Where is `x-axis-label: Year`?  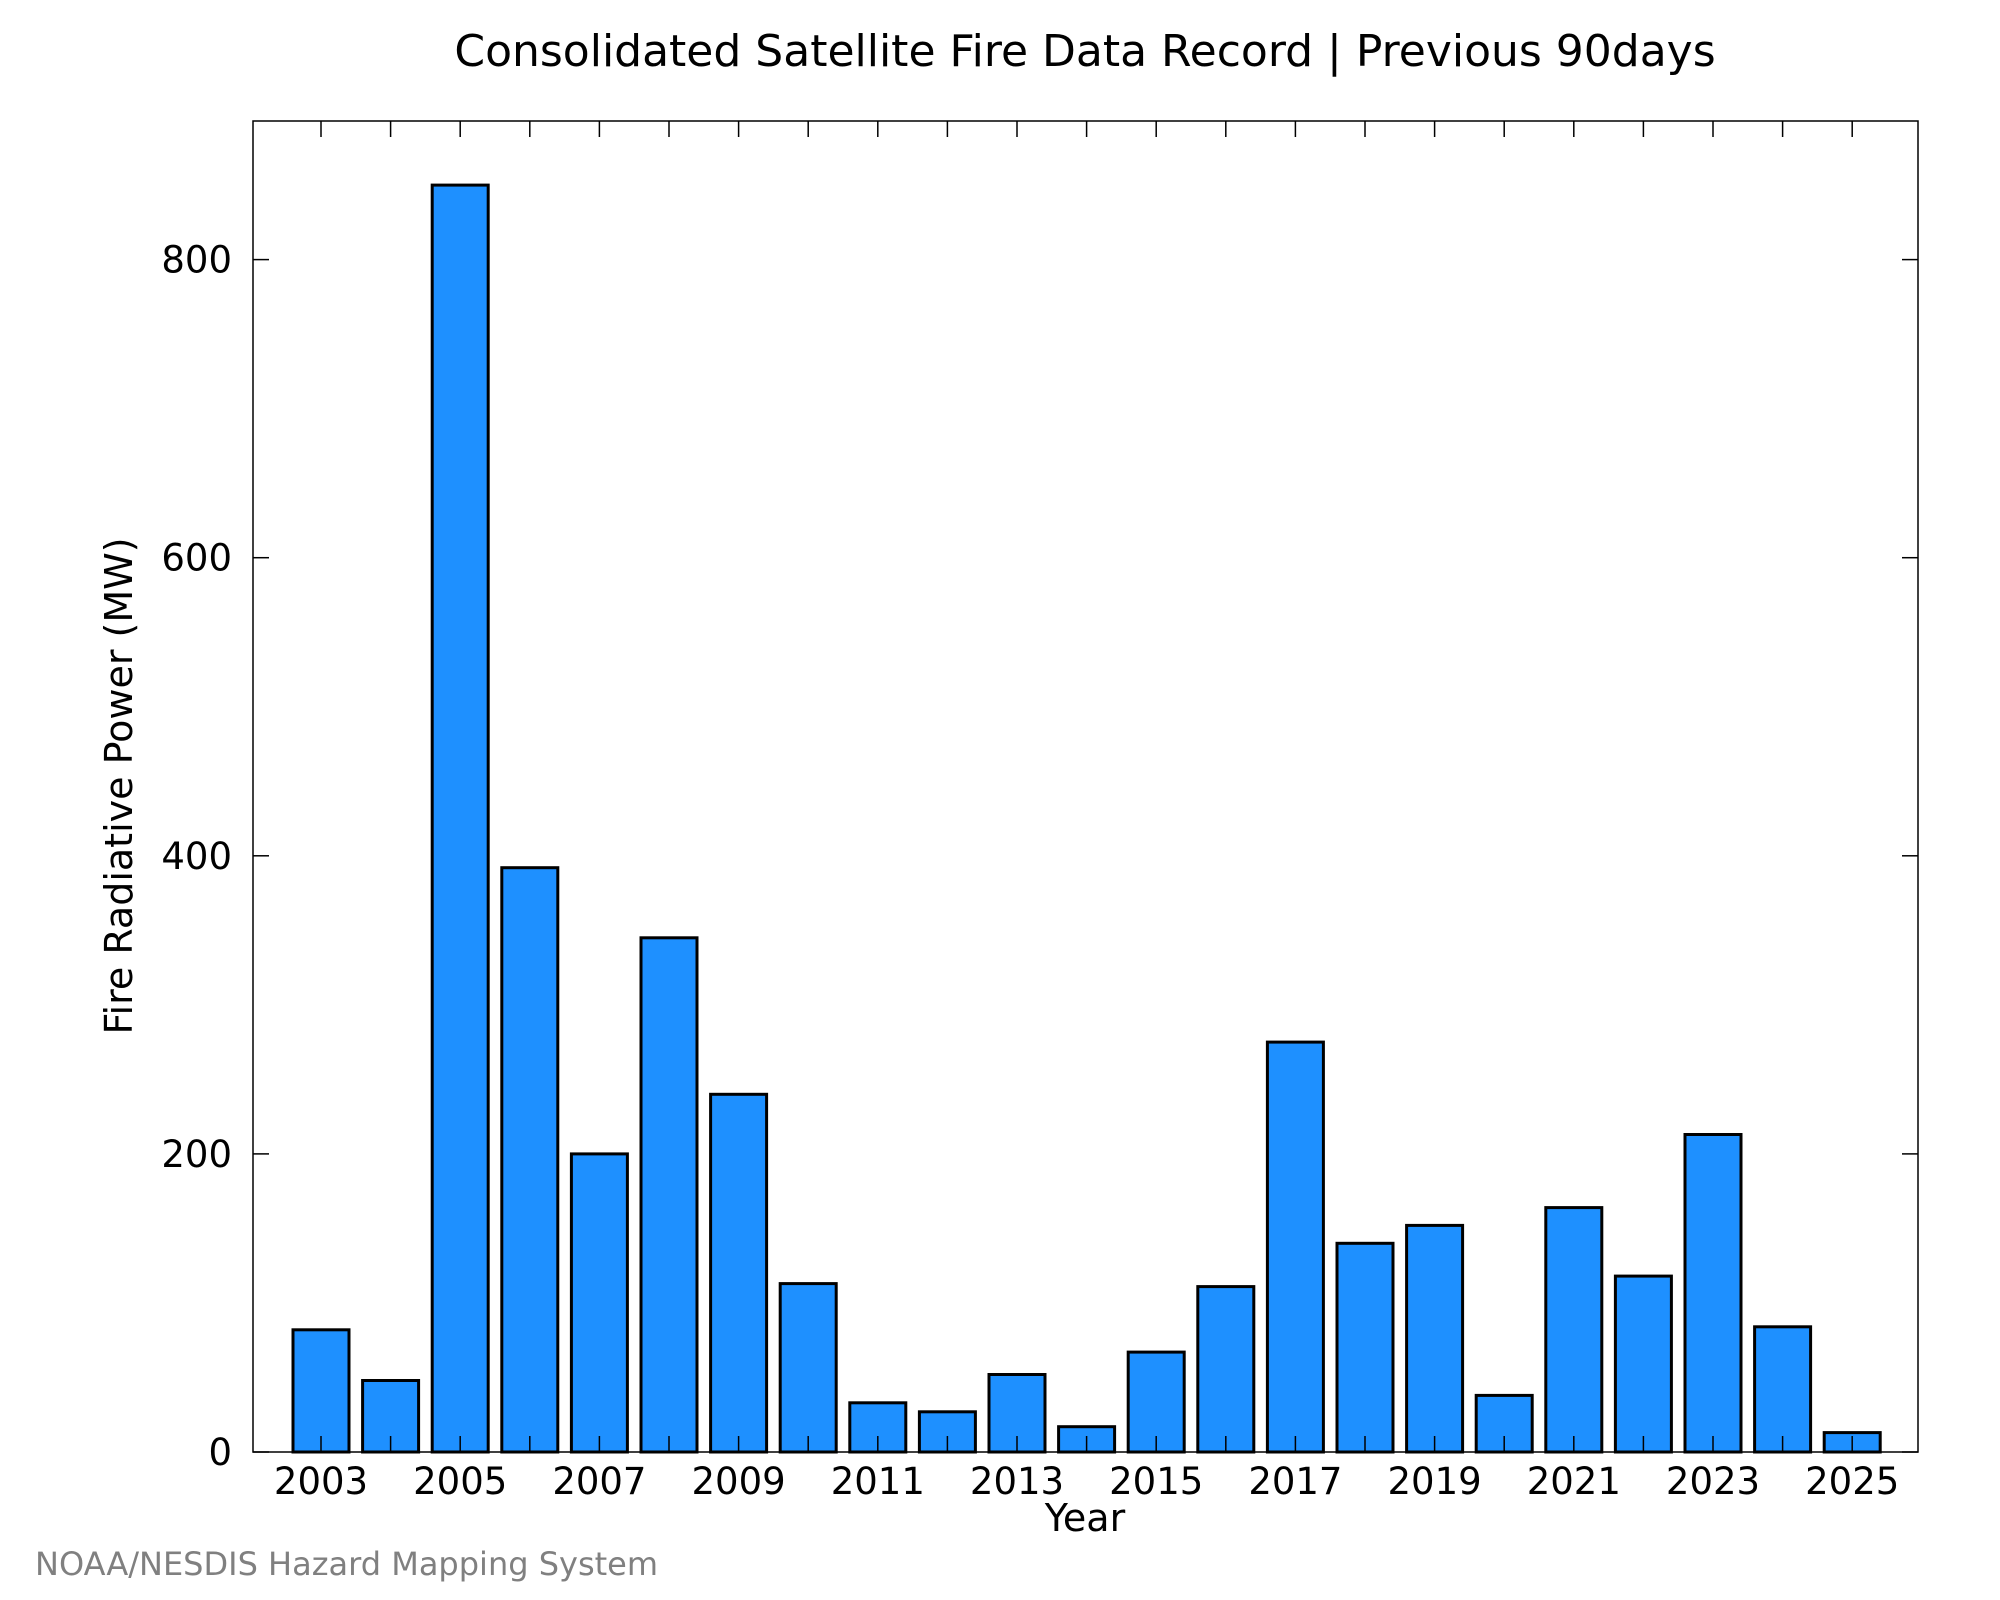 x-axis-label: Year is located at coordinates (1085, 1518).